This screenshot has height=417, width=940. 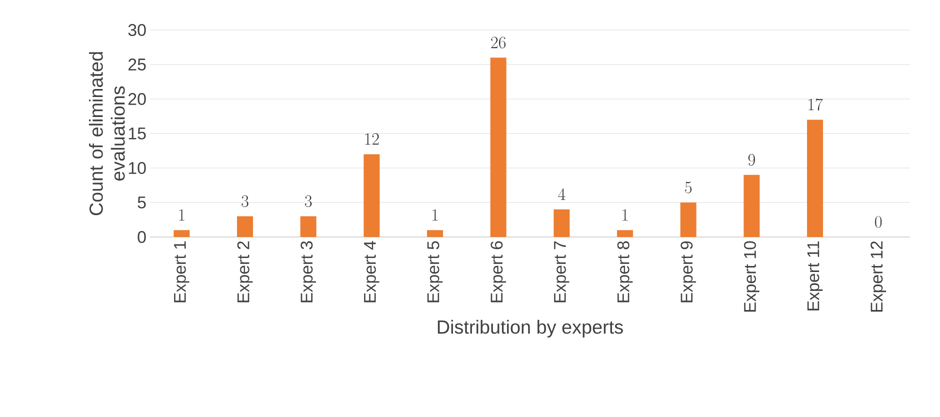 I want to click on x-tick-label: Expert 10, so click(x=752, y=276).